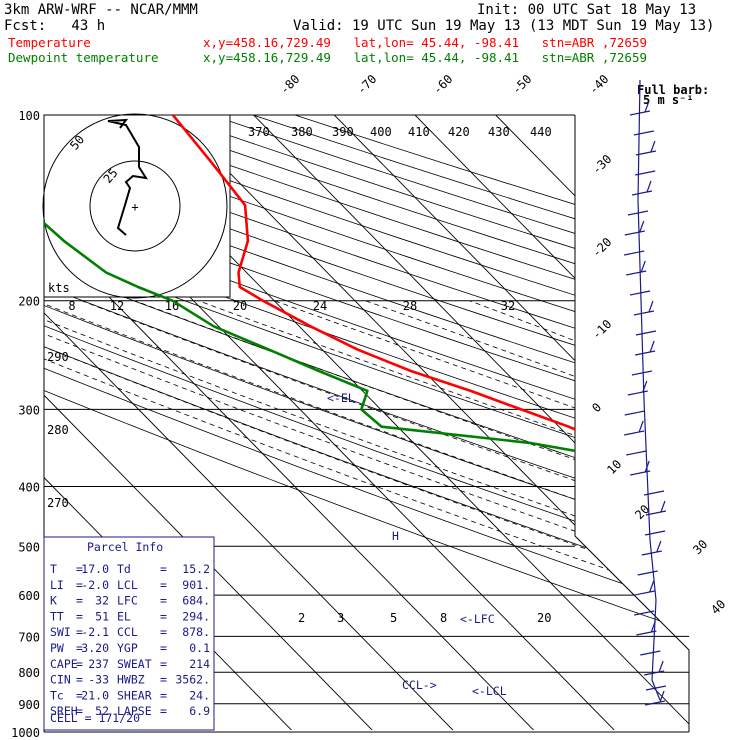  What do you see at coordinates (196, 601) in the screenshot?
I see `parcel-value: 684.` at bounding box center [196, 601].